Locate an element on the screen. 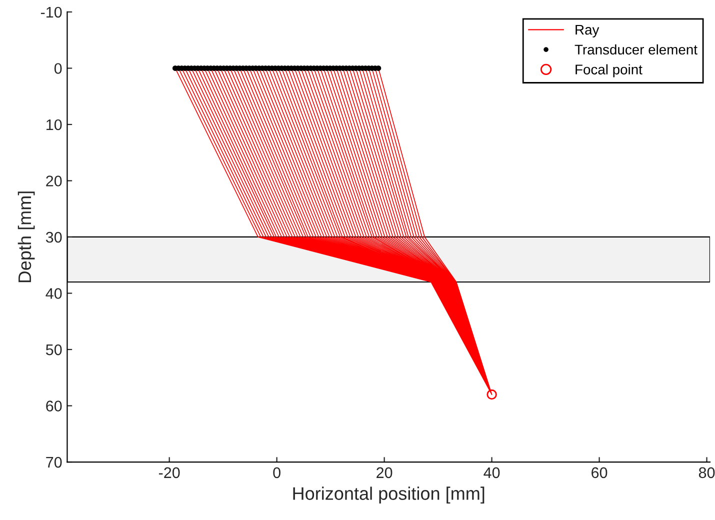 This screenshot has width=715, height=520. y-tick-label: 60 is located at coordinates (54, 406).